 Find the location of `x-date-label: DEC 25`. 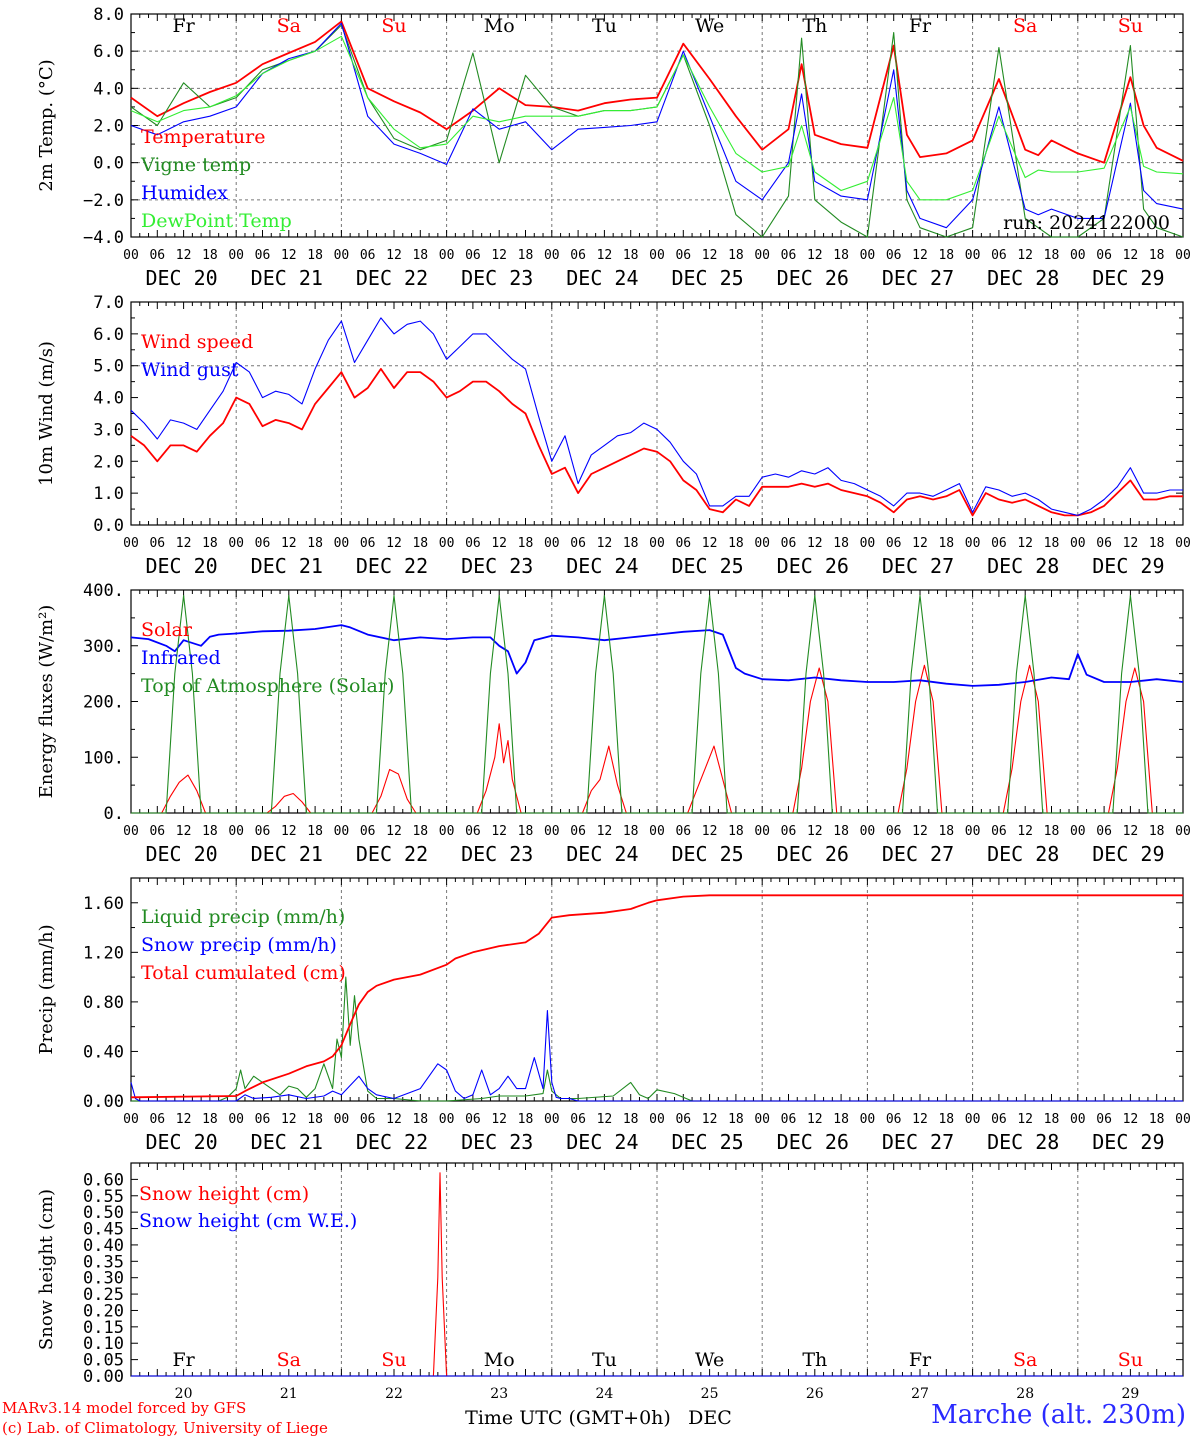

x-date-label: DEC 25 is located at coordinates (707, 278).